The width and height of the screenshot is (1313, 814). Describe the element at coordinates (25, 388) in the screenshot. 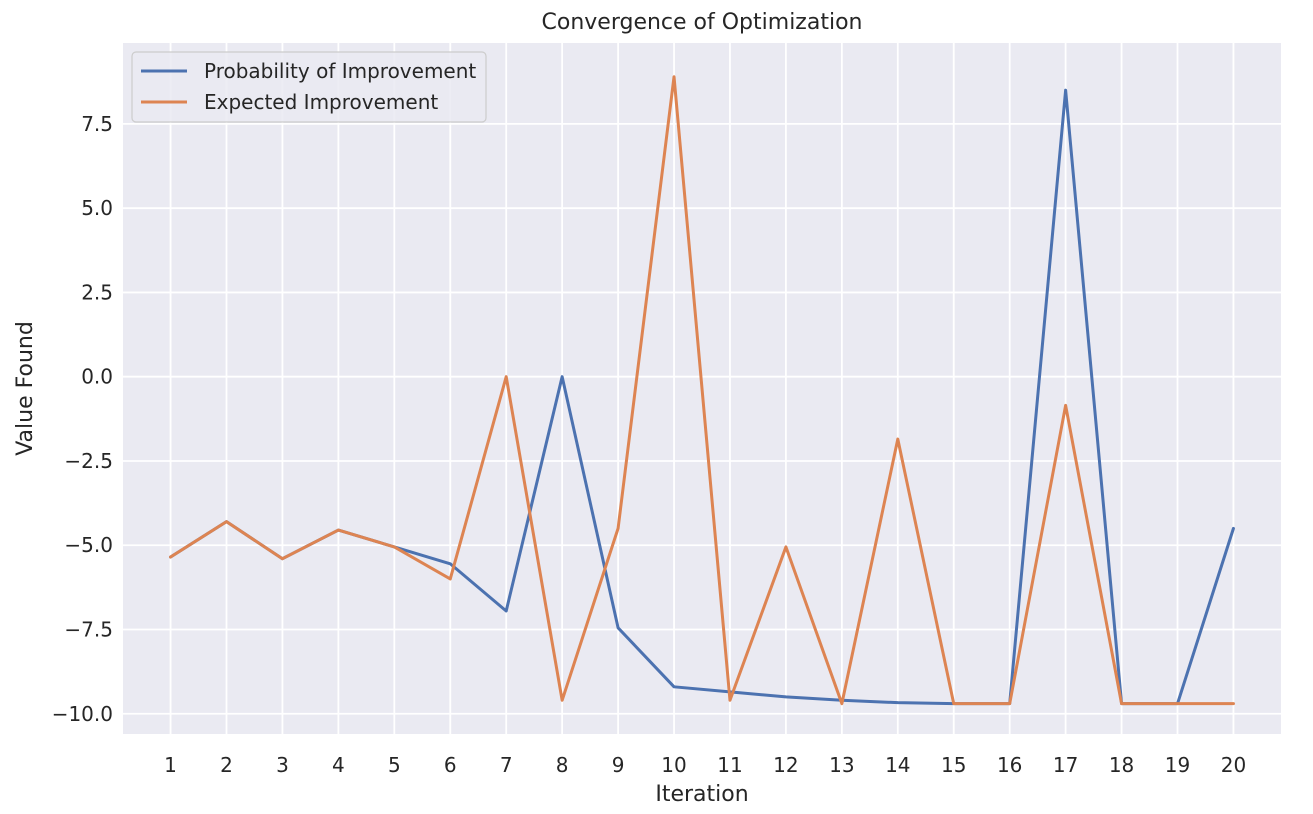

I see `y-axis-label: Value Found` at that location.